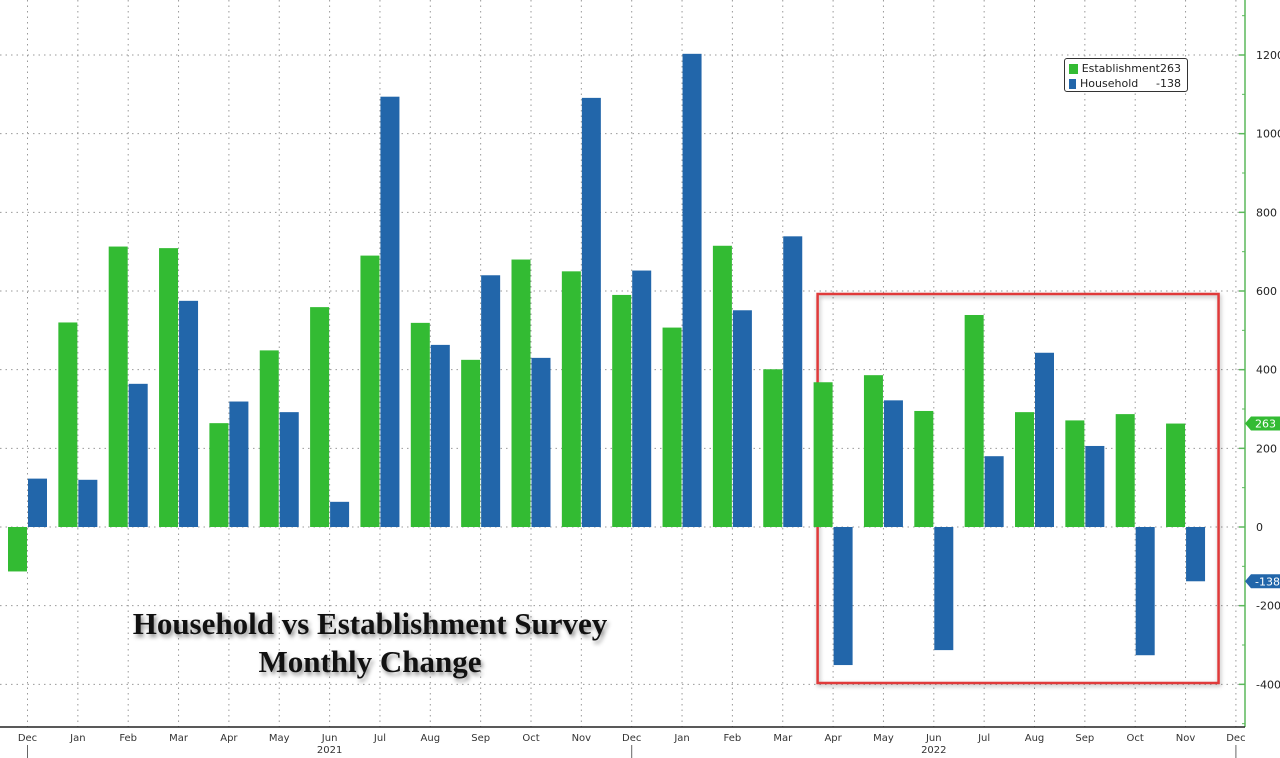 This screenshot has height=758, width=1280. Describe the element at coordinates (1120, 68) in the screenshot. I see `legend-label: Establishment` at that location.